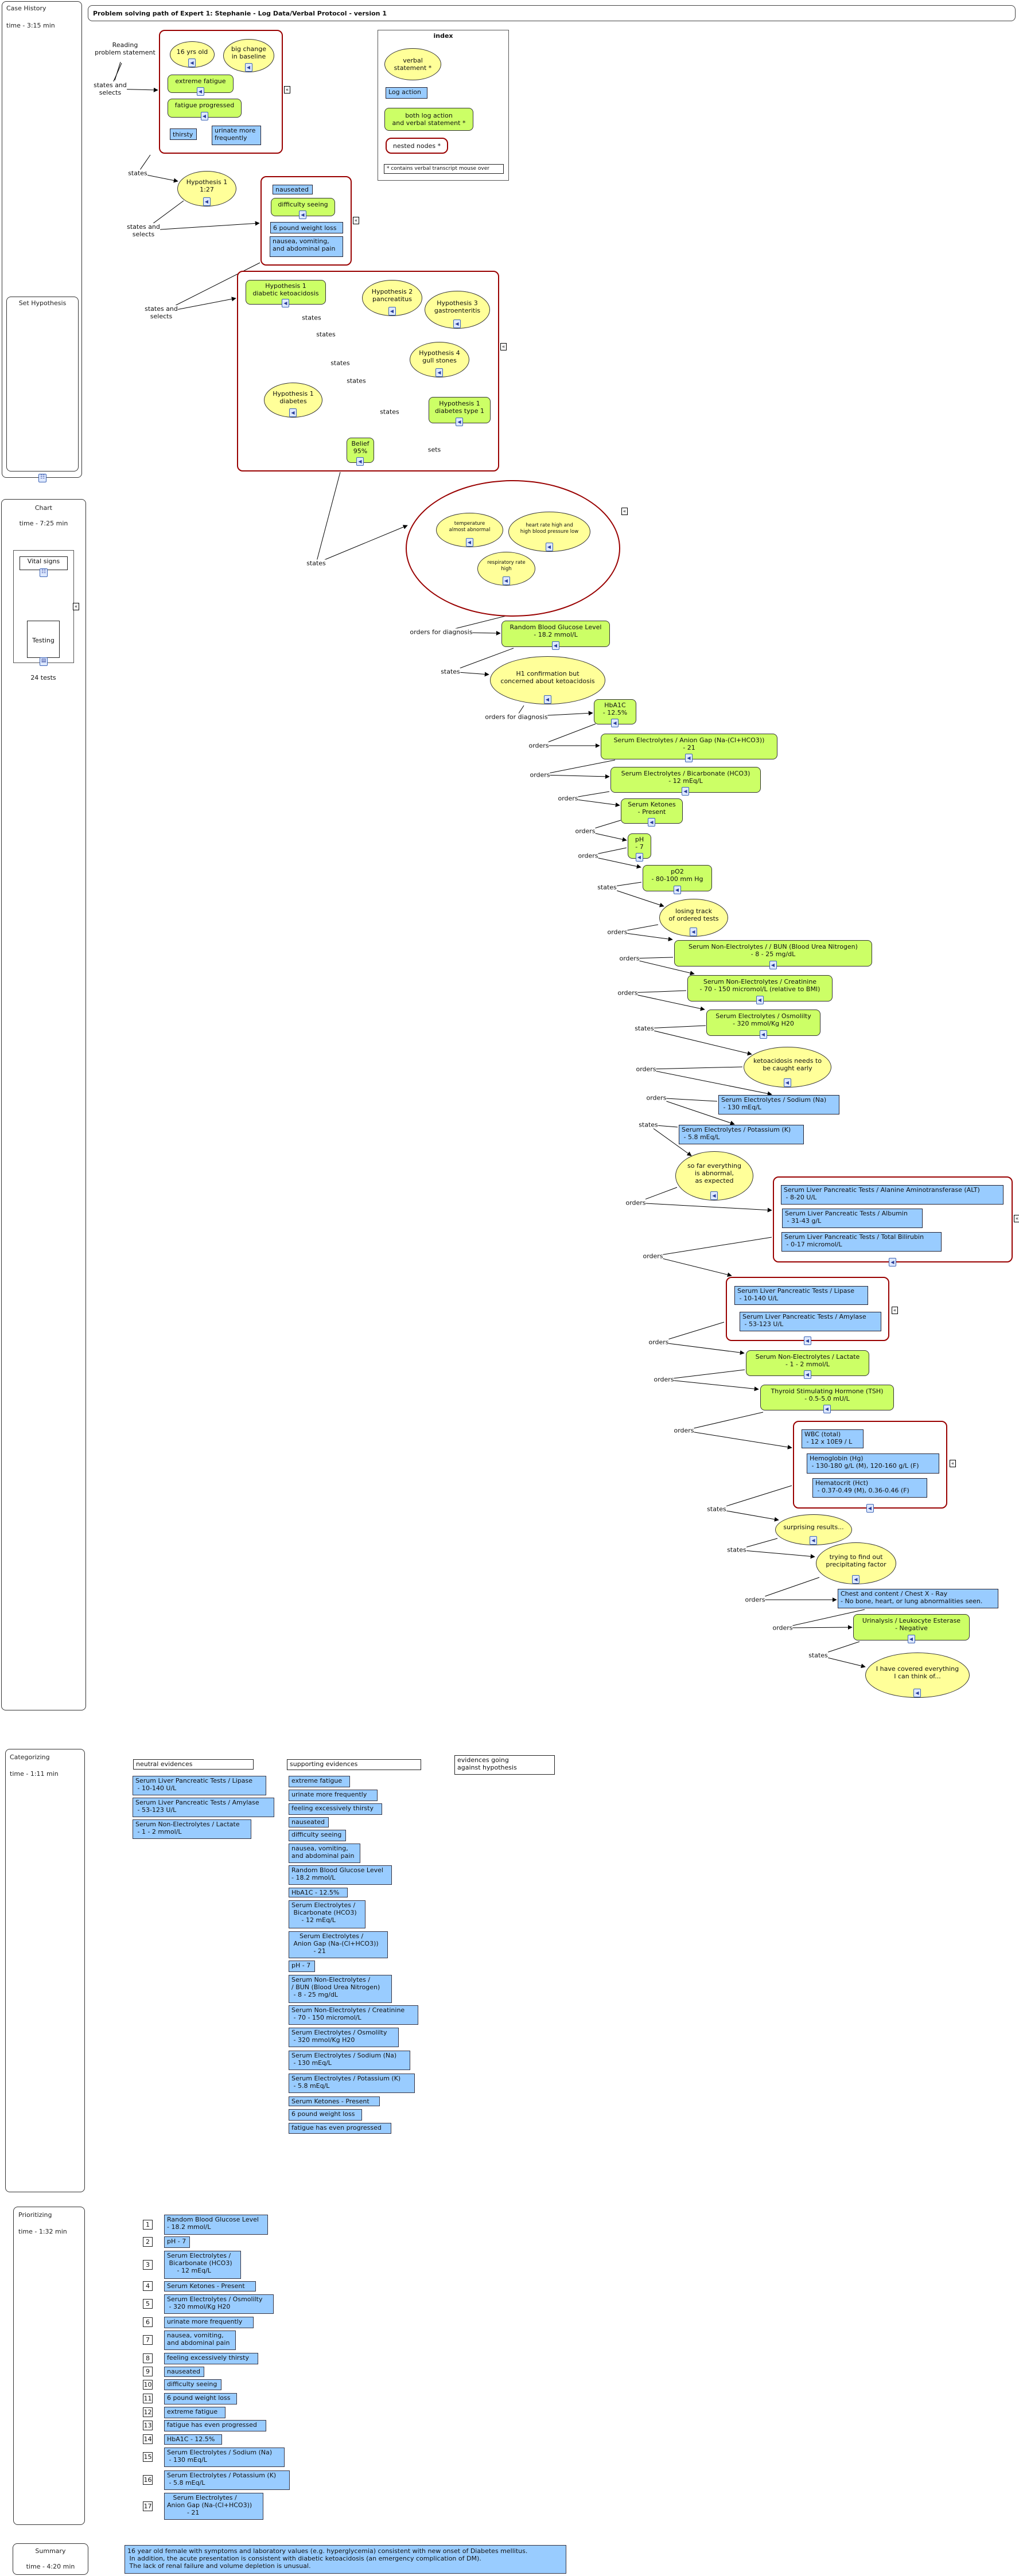 Image resolution: width=1019 pixels, height=2576 pixels. I want to click on supporting-evidence-item: pH - 7, so click(302, 1967).